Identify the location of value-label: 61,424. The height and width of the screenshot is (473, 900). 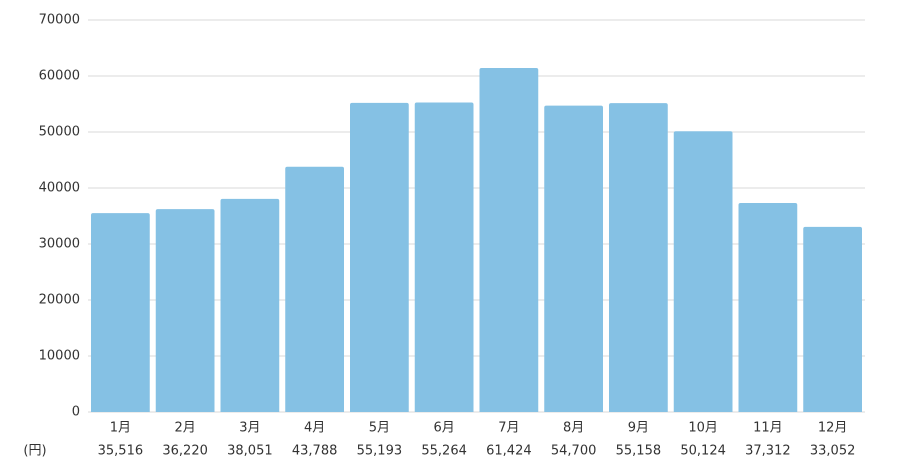
(509, 451).